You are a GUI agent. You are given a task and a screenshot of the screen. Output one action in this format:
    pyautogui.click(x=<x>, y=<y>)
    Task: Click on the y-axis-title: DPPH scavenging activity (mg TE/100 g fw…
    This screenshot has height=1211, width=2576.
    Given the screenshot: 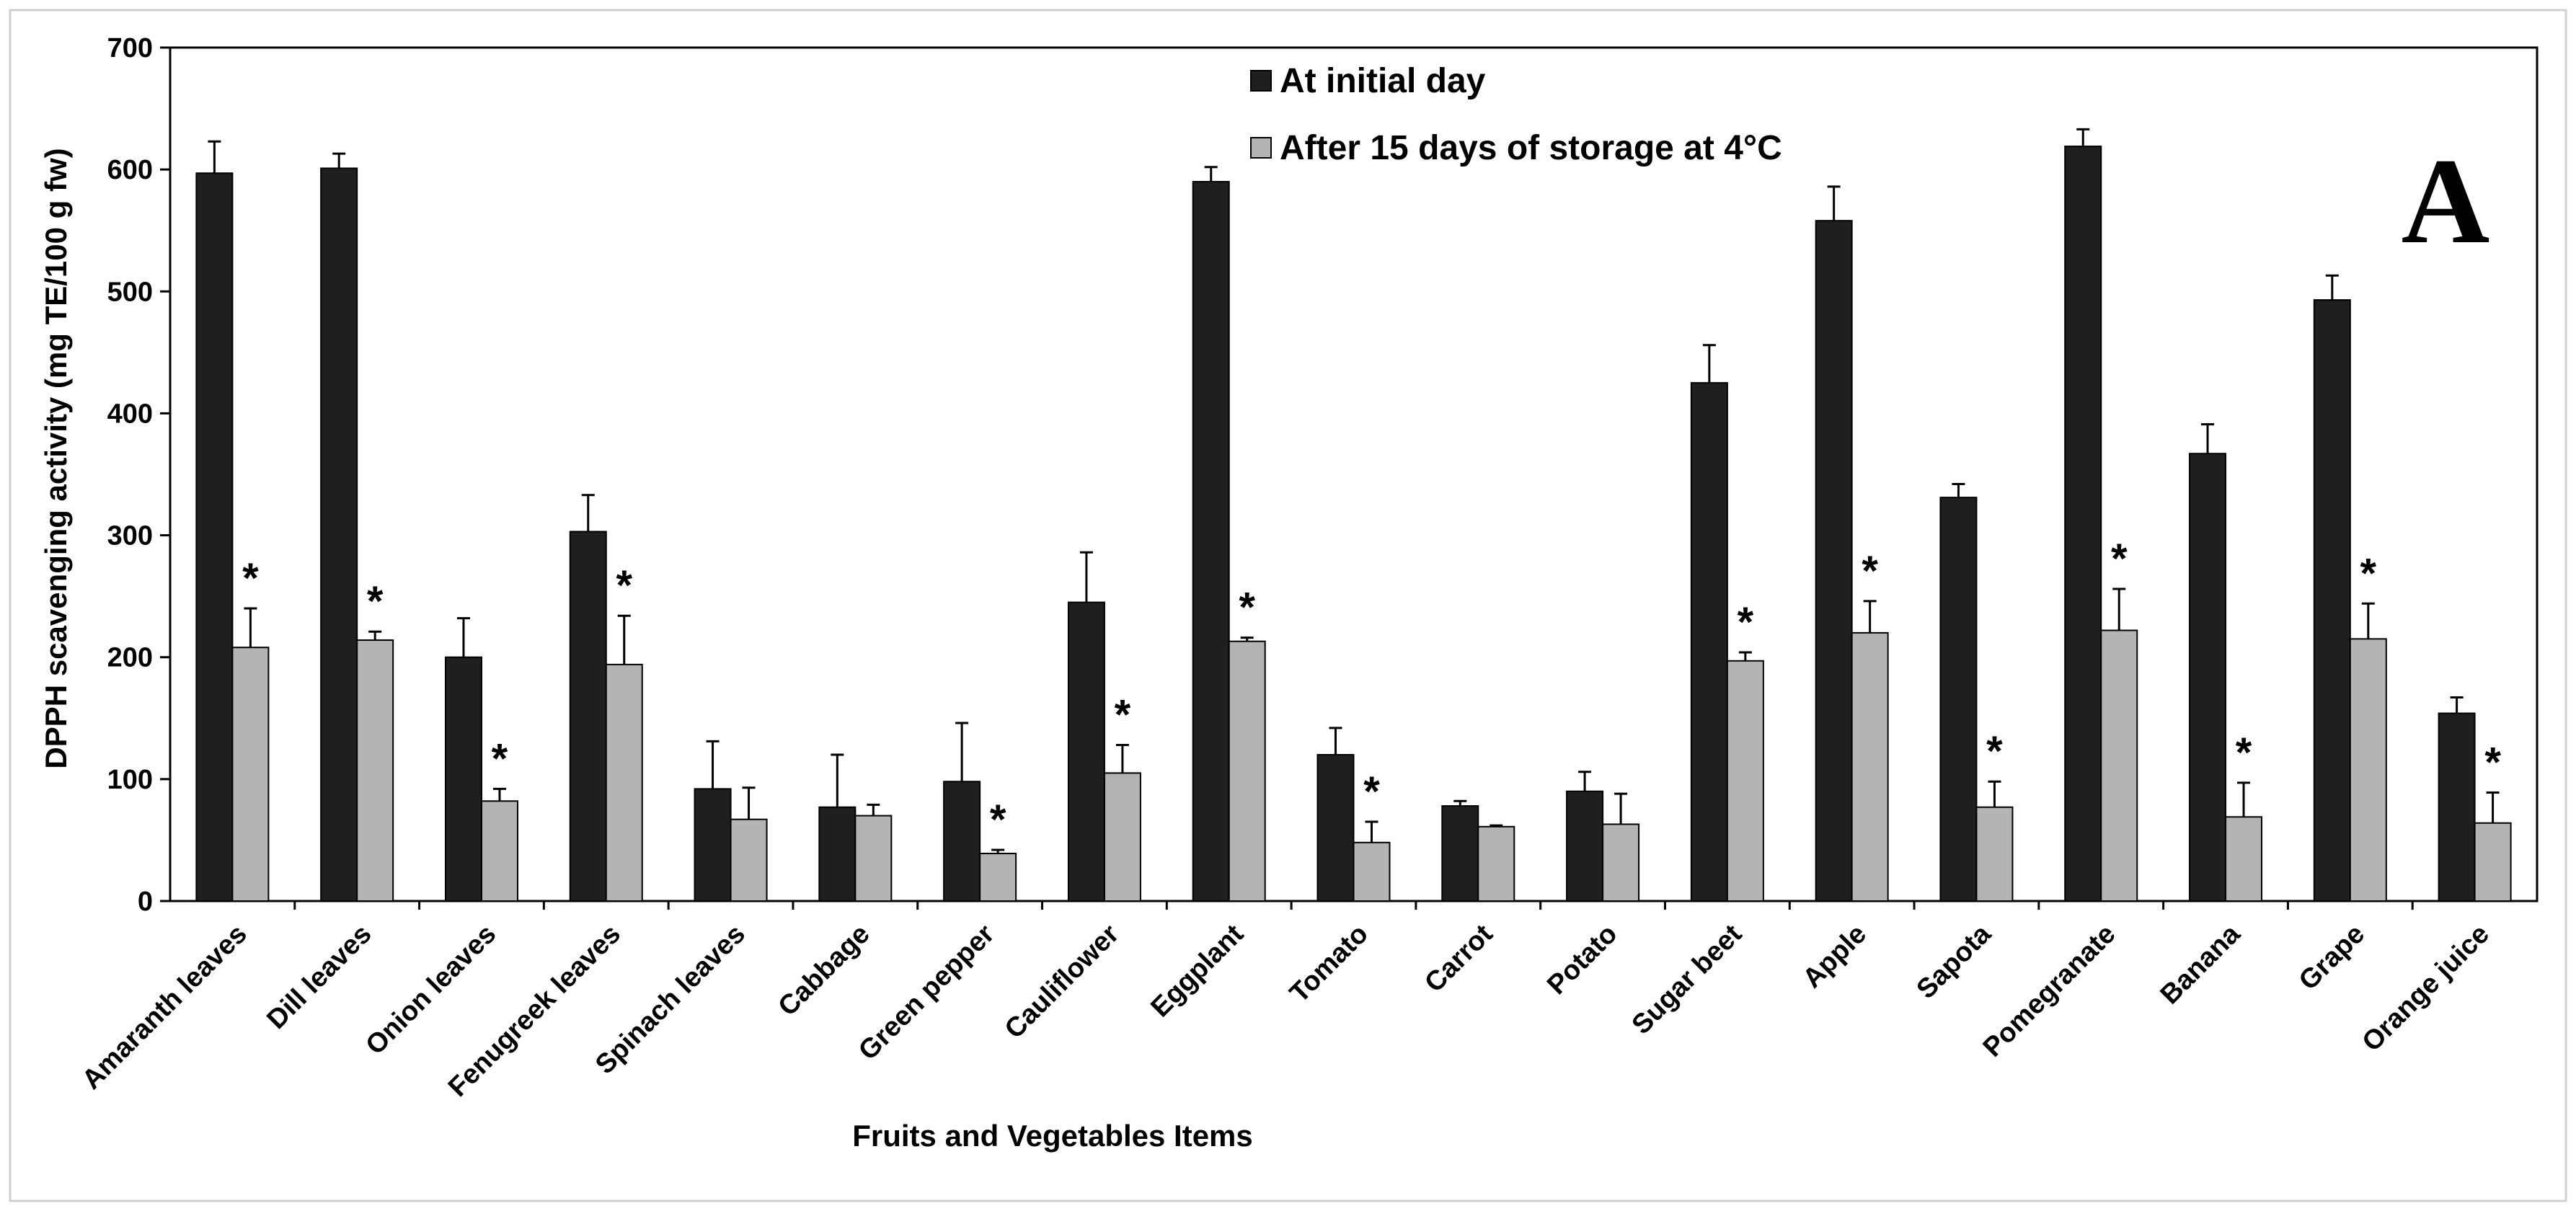 What is the action you would take?
    pyautogui.click(x=56, y=458)
    